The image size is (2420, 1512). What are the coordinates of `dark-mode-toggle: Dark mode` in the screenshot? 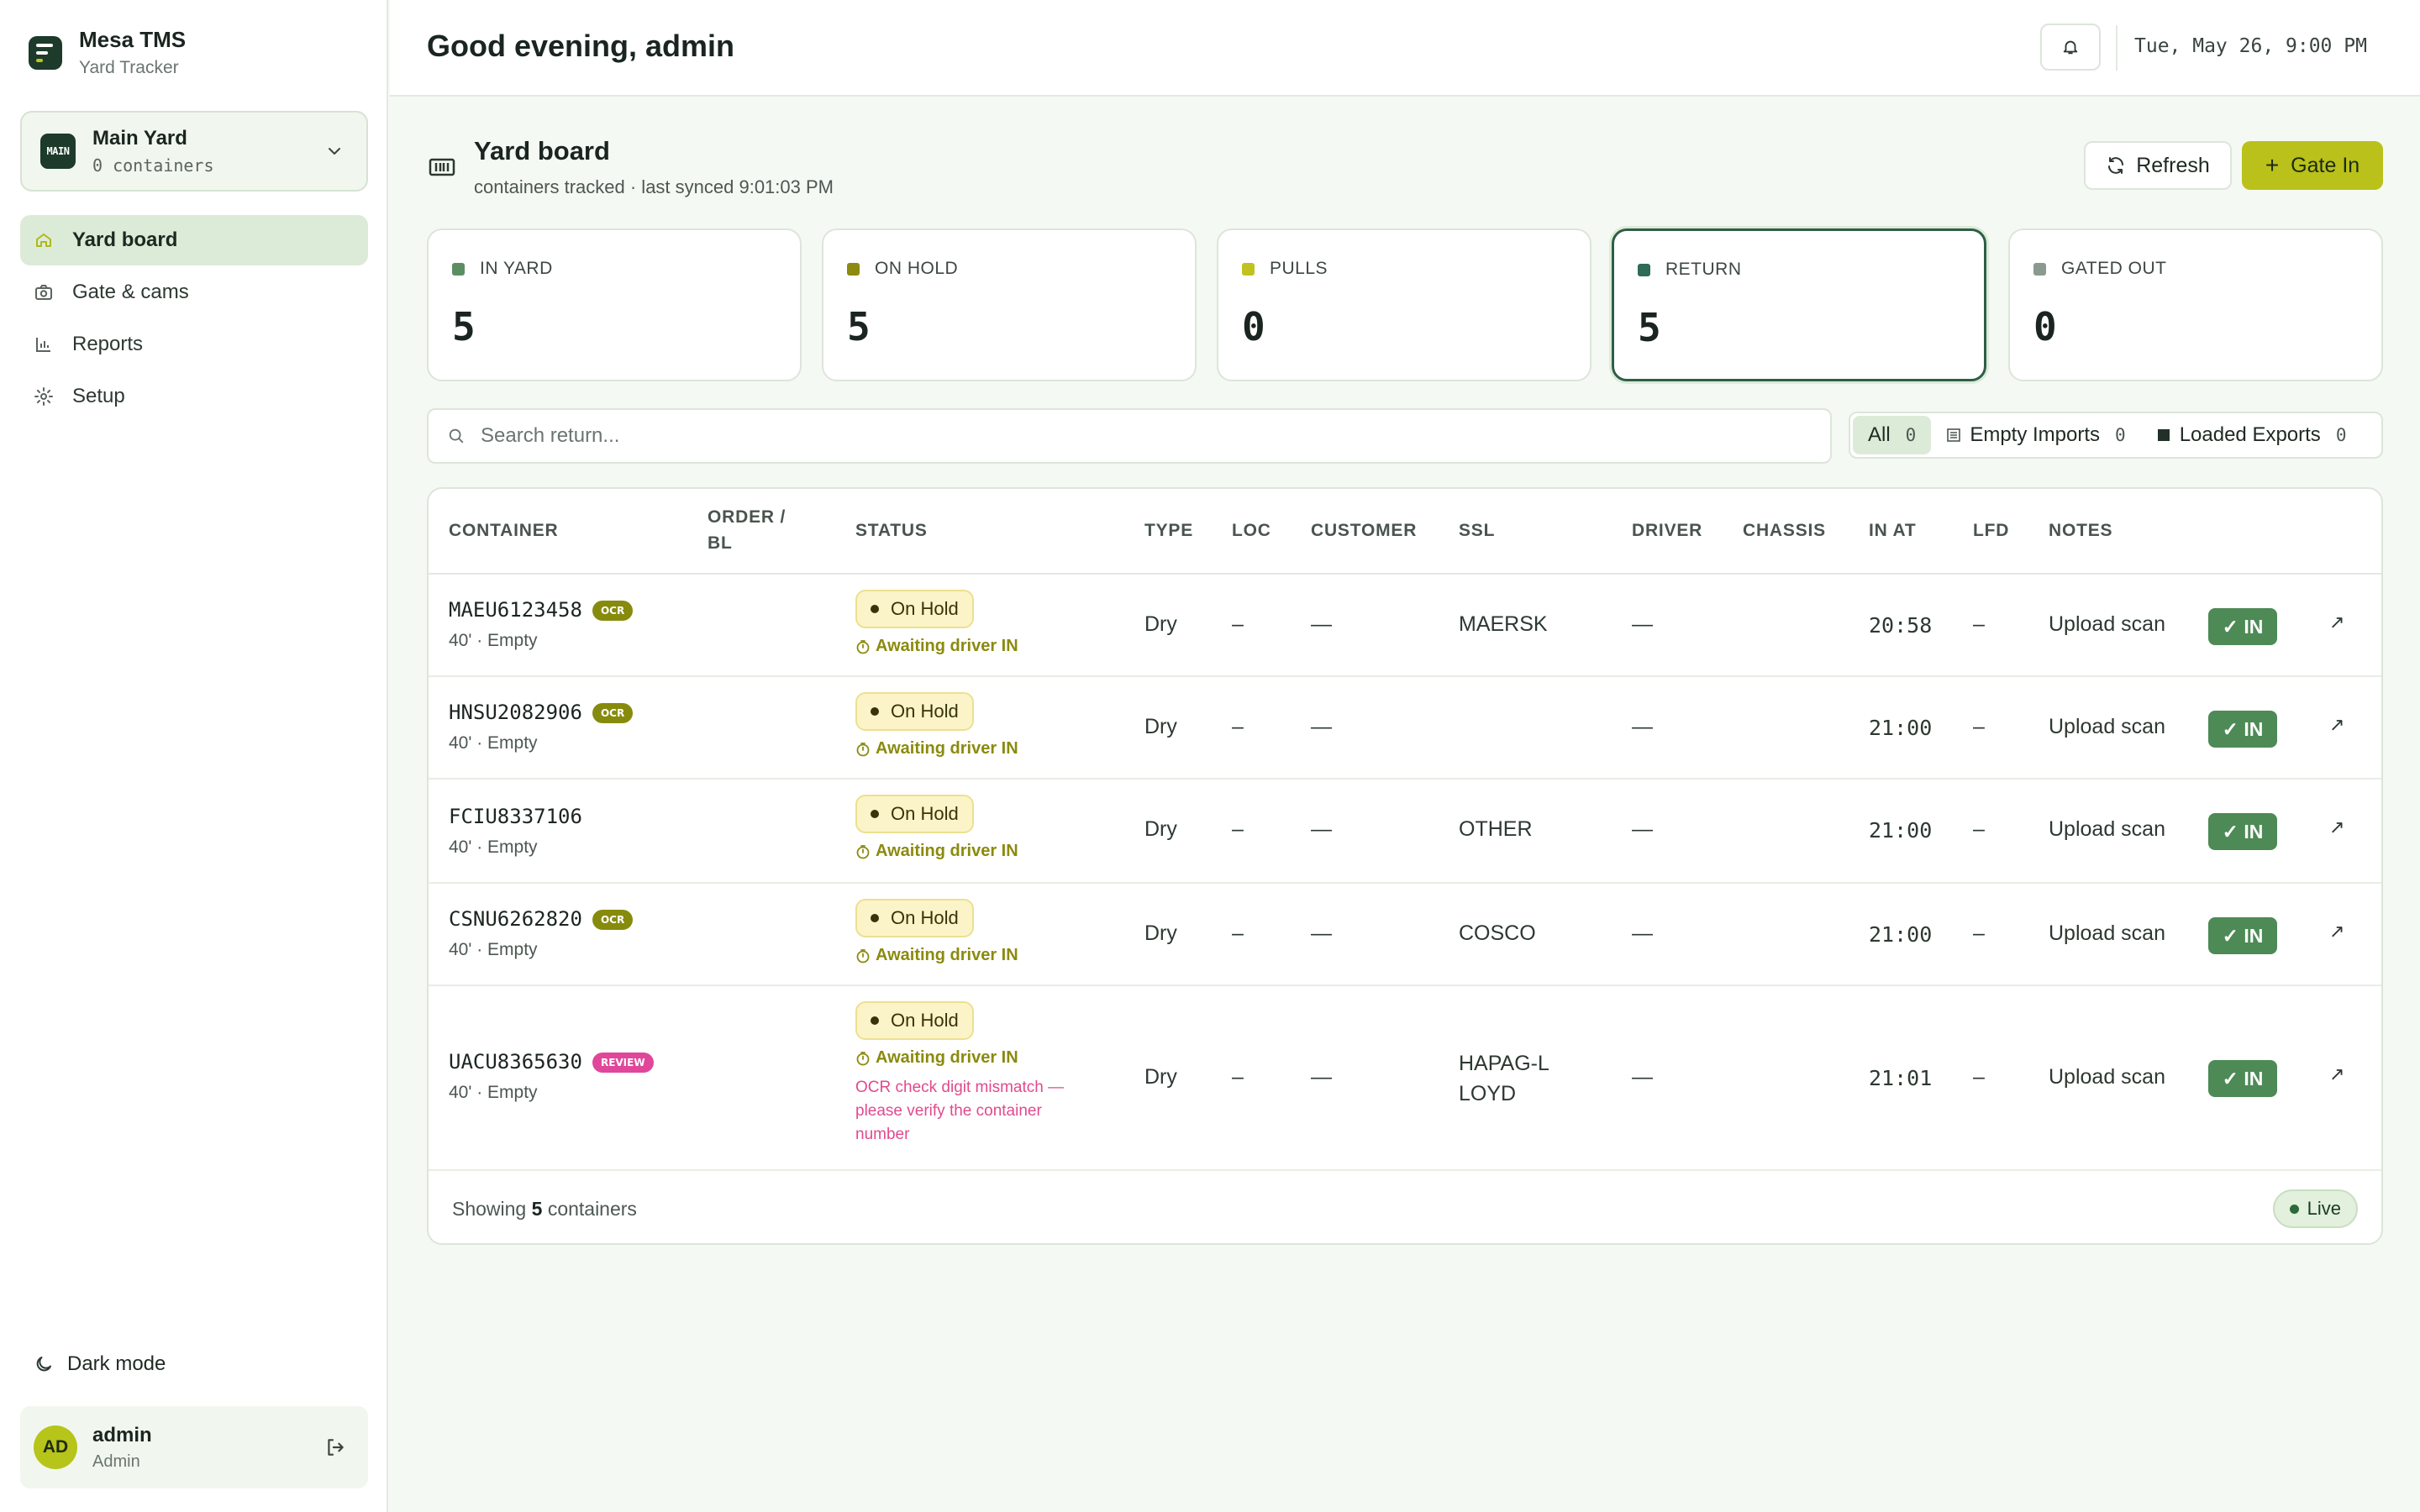 It's located at (100, 1364).